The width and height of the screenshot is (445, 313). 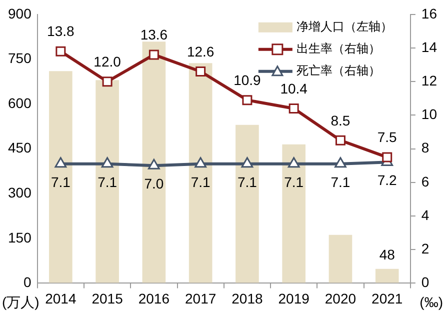 What do you see at coordinates (431, 302) in the screenshot?
I see `y2-axis-title: (‰)` at bounding box center [431, 302].